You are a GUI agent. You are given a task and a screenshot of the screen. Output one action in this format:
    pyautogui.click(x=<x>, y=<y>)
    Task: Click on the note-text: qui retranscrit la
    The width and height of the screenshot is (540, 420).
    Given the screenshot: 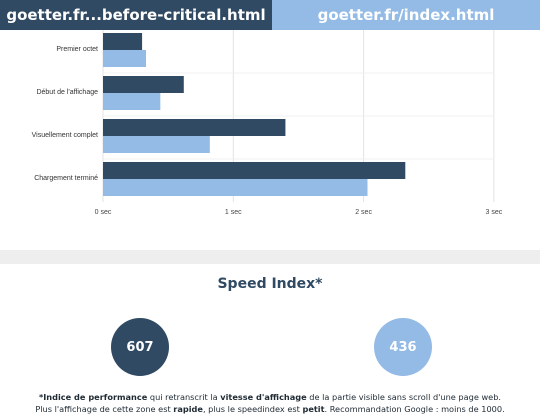 What is the action you would take?
    pyautogui.click(x=184, y=397)
    